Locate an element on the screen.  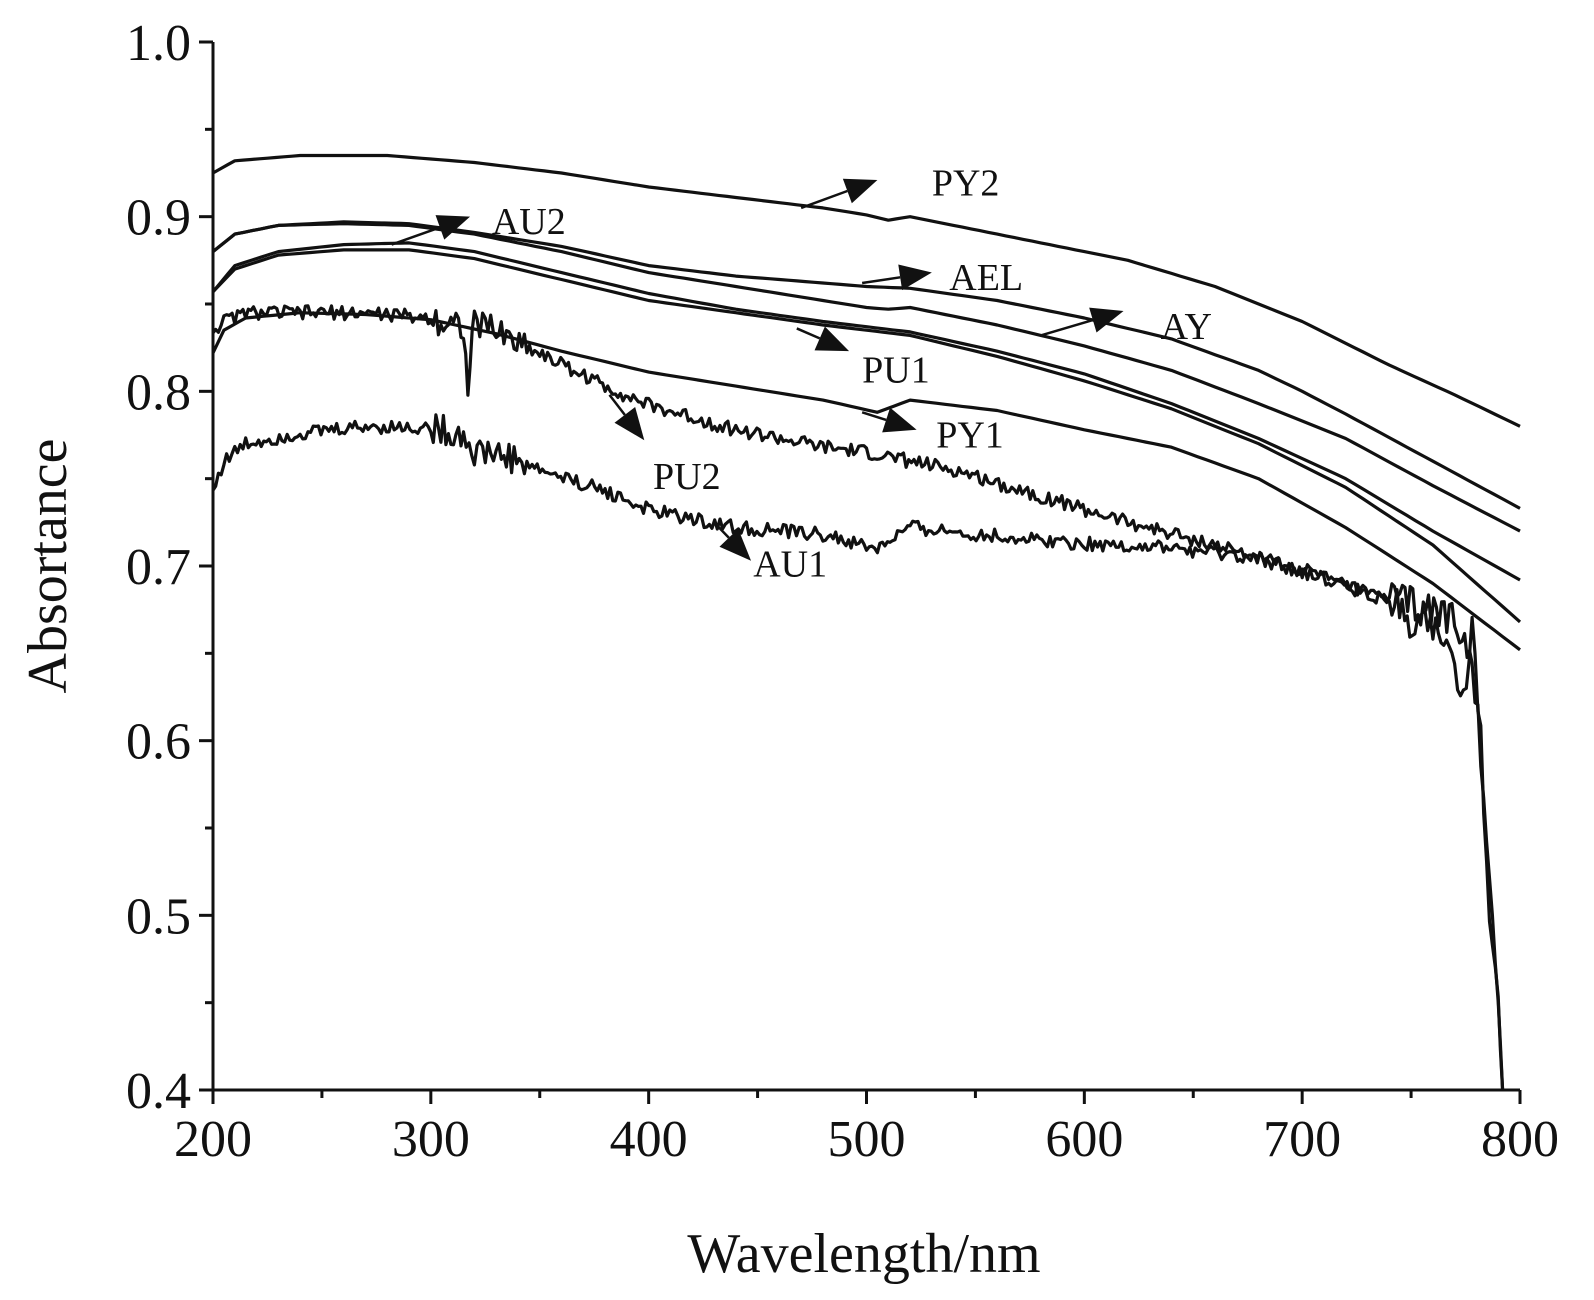
annotation-arrow-pu2 is located at coordinates (617, 405).